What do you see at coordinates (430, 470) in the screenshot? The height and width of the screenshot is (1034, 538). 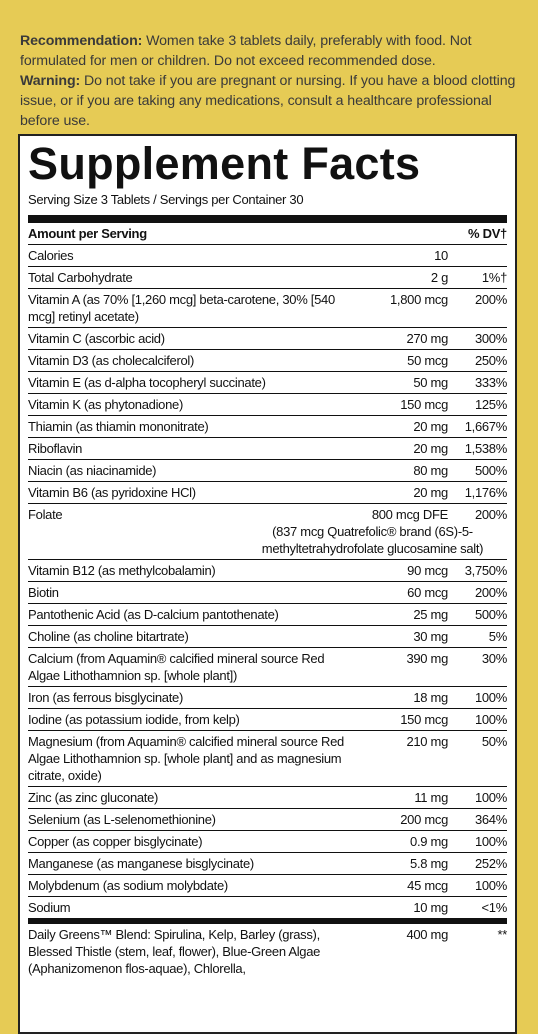 I see `nutrient-amount: 80 mg` at bounding box center [430, 470].